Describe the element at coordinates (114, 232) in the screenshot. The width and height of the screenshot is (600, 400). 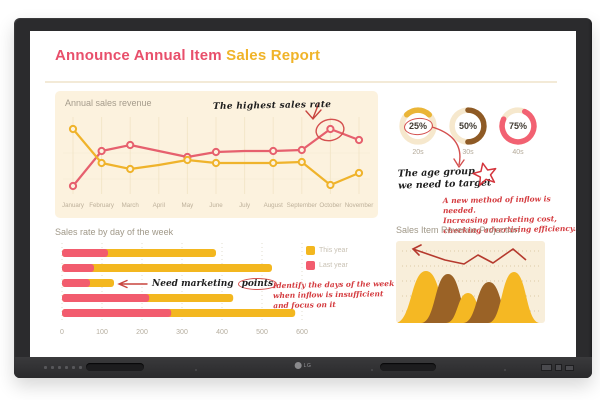
I see `weekday-sales-title: Sales rate by day of the week` at that location.